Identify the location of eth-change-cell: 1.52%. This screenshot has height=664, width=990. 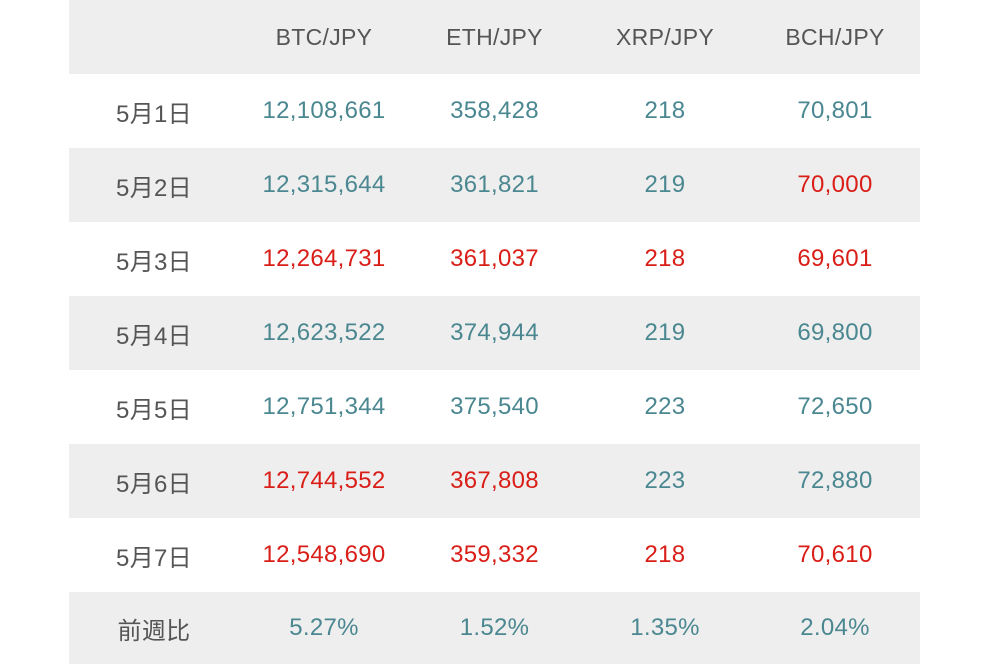
(494, 627).